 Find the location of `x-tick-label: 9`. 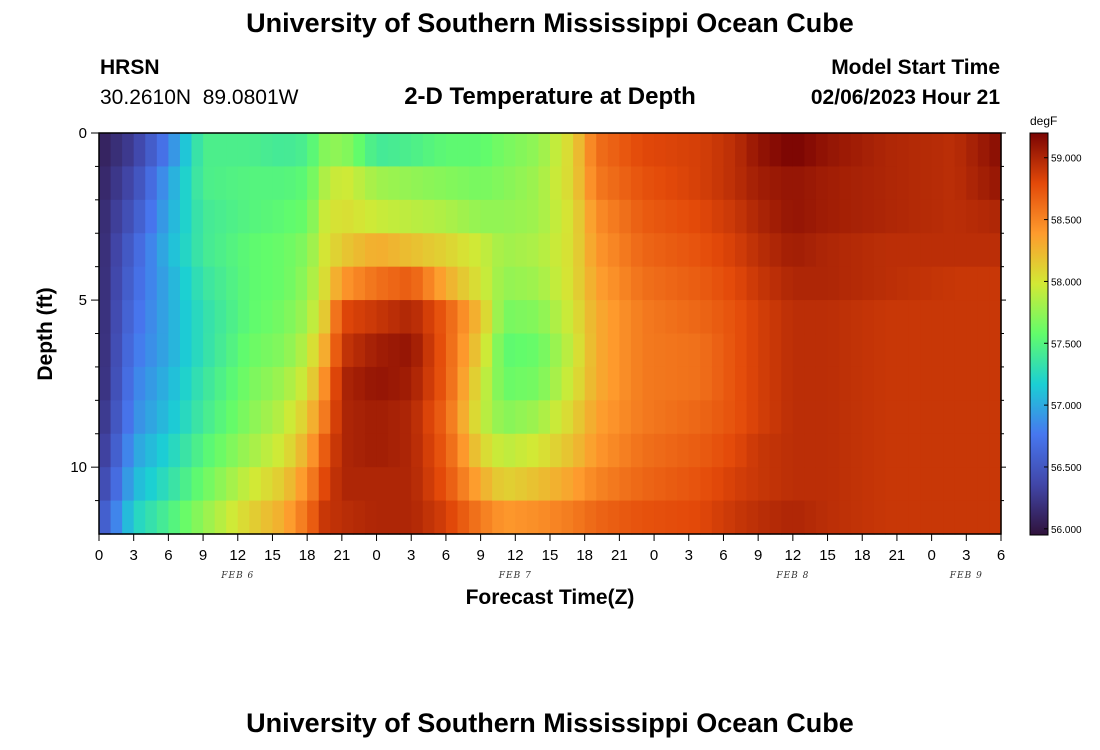

x-tick-label: 9 is located at coordinates (758, 555).